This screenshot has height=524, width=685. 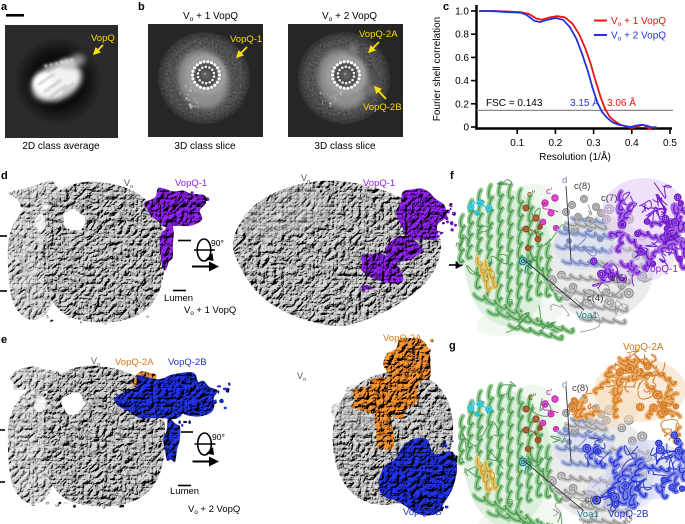 What do you see at coordinates (437, 69) in the screenshot?
I see `svg-text: Fourier shell correlation` at bounding box center [437, 69].